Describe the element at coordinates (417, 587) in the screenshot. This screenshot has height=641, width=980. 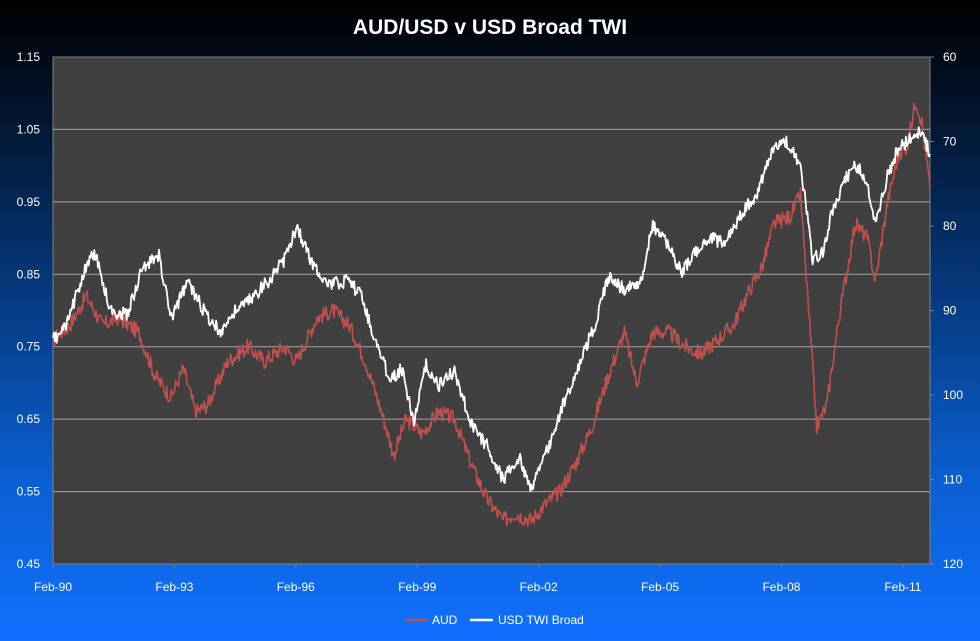
I see `x-tick-label: Feb-99` at that location.